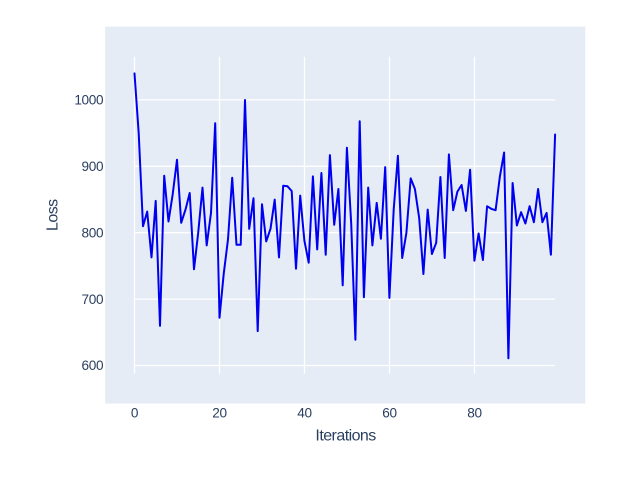  Describe the element at coordinates (219, 412) in the screenshot. I see `svg-text: 20` at that location.